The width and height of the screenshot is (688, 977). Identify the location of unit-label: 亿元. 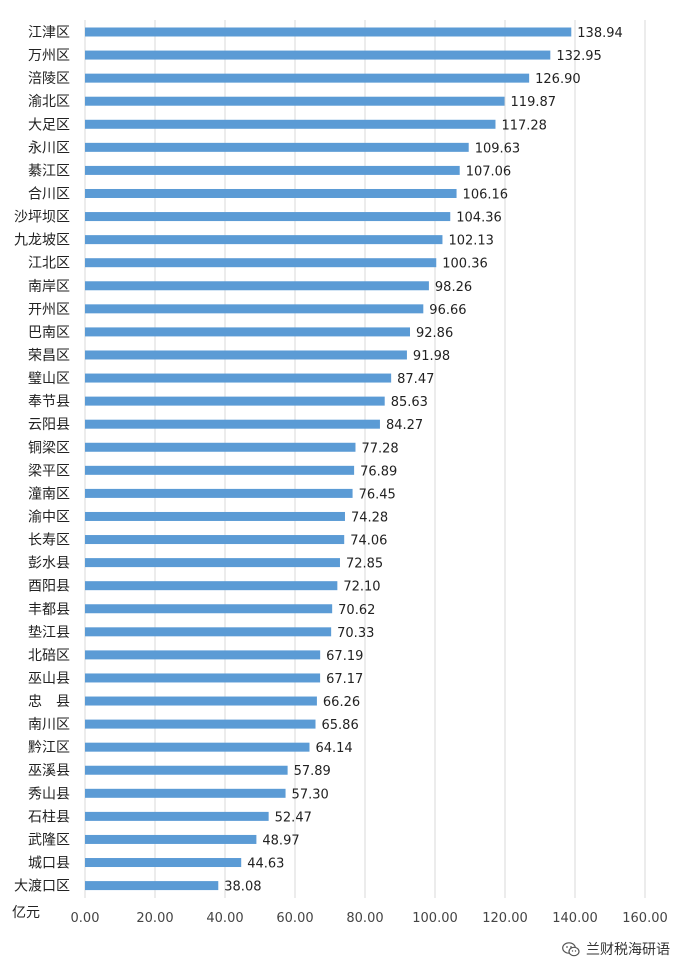
(26, 913).